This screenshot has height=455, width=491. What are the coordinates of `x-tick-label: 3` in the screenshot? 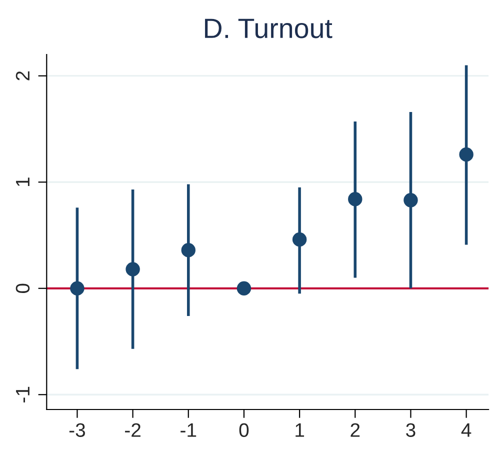 It's located at (411, 430).